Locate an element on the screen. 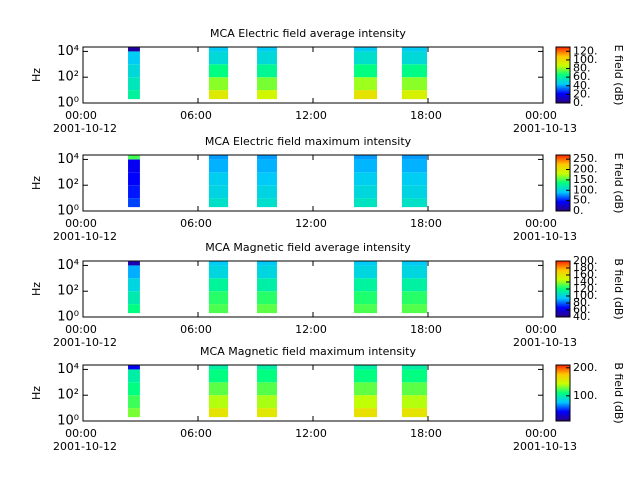 The image size is (640, 480). y-axis-label: Hz is located at coordinates (36, 75).